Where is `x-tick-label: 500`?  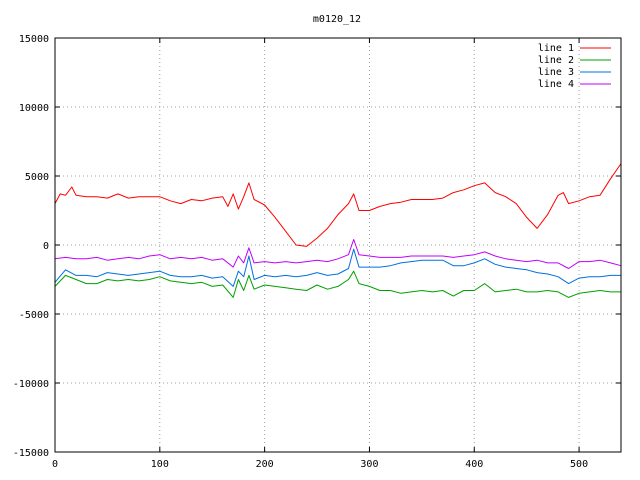 x-tick-label: 500 is located at coordinates (579, 464).